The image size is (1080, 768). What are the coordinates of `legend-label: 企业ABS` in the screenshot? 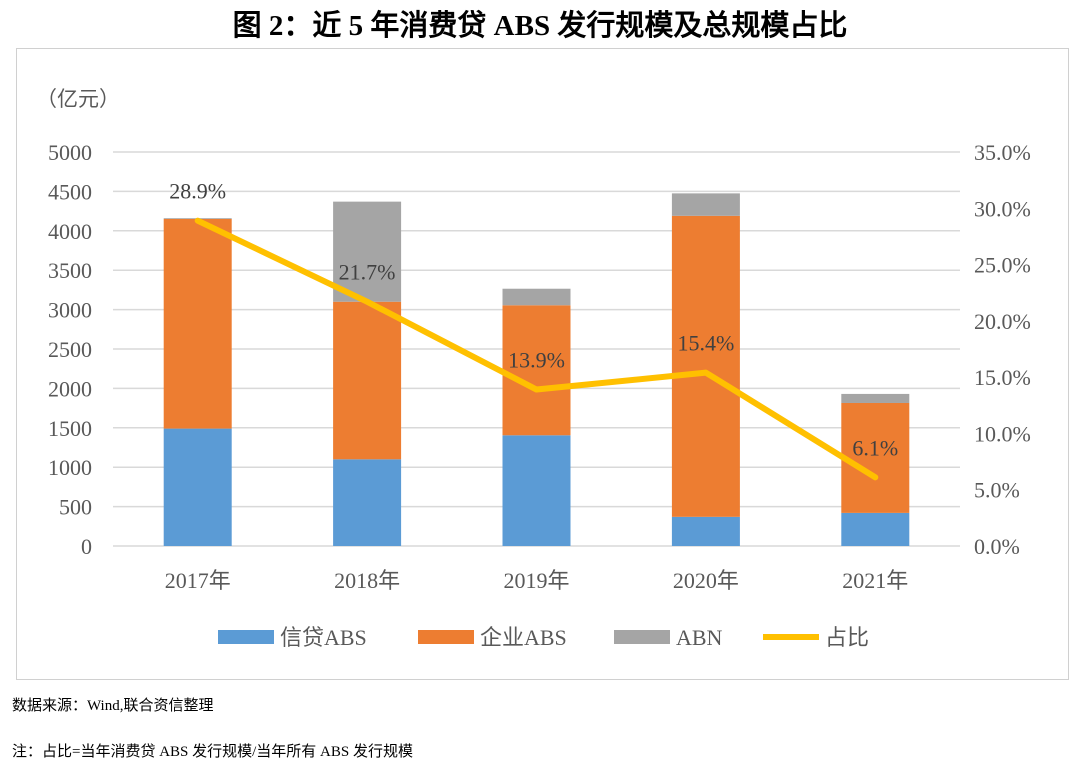 It's located at (523, 637).